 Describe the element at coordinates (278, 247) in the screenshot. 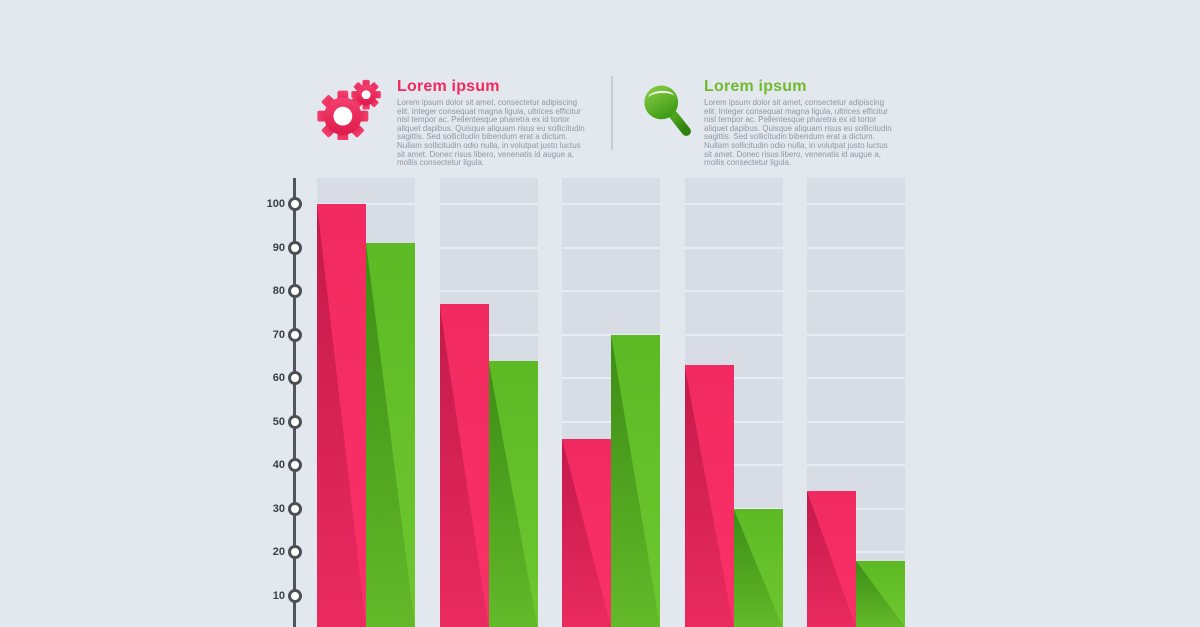

I see `y-axis-tick-label: 90` at that location.